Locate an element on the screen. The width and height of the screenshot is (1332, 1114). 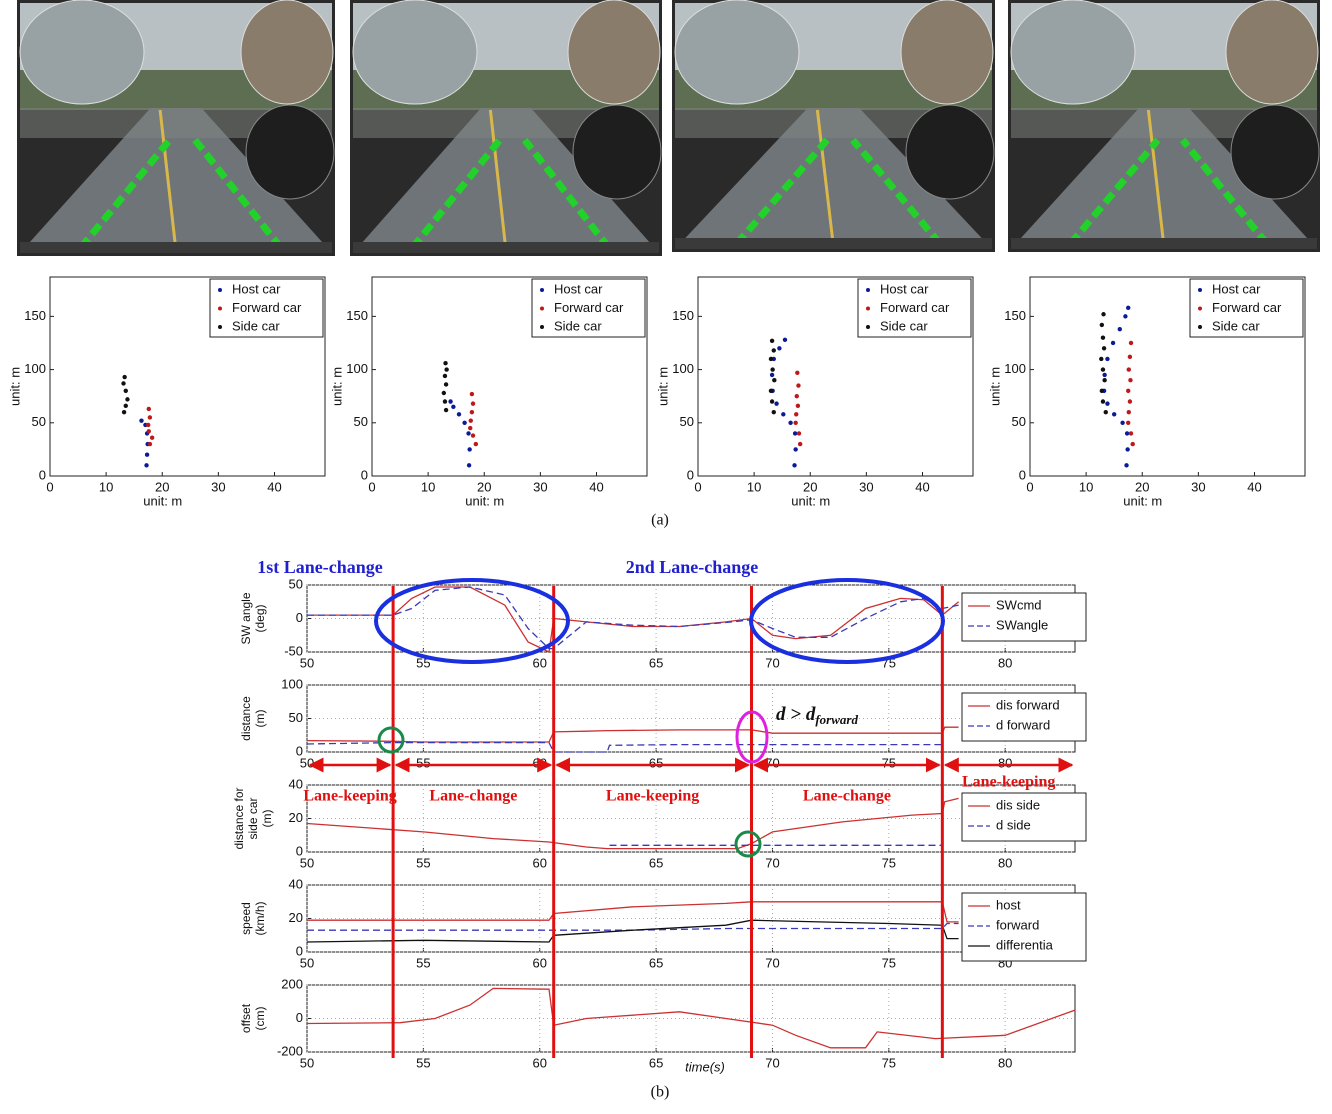
center-line is located at coordinates (825, 178).